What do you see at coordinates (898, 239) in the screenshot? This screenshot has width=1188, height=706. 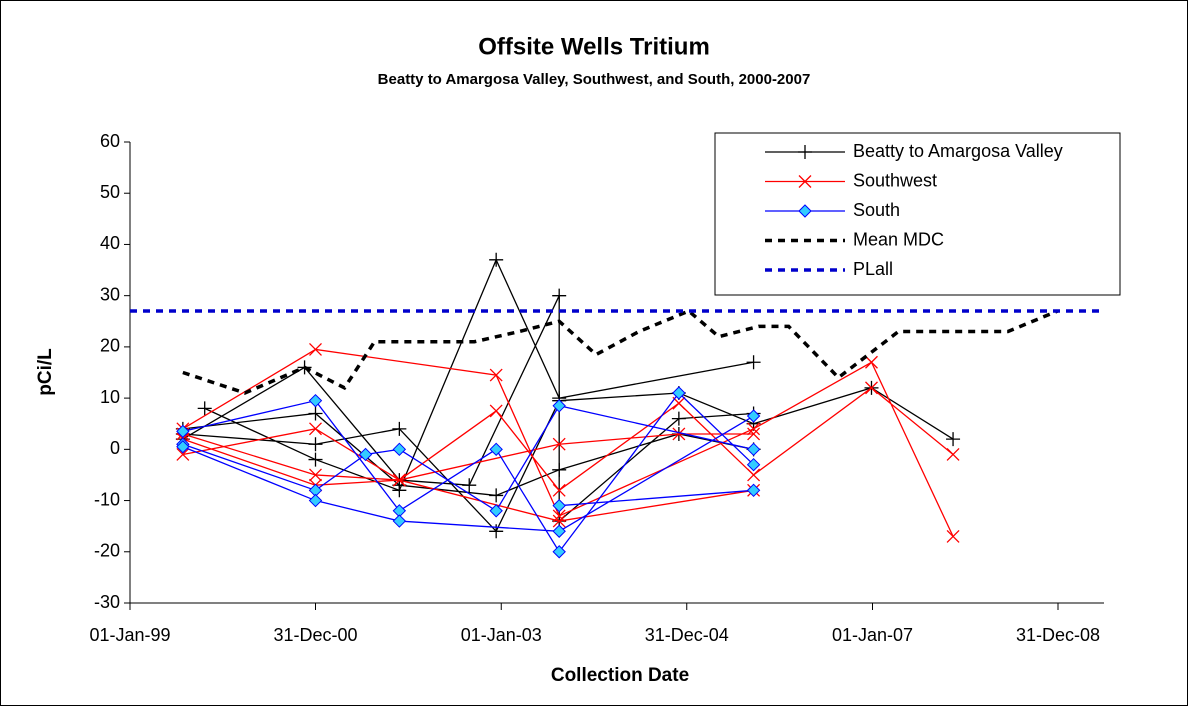 I see `legend-label: Mean MDC` at bounding box center [898, 239].